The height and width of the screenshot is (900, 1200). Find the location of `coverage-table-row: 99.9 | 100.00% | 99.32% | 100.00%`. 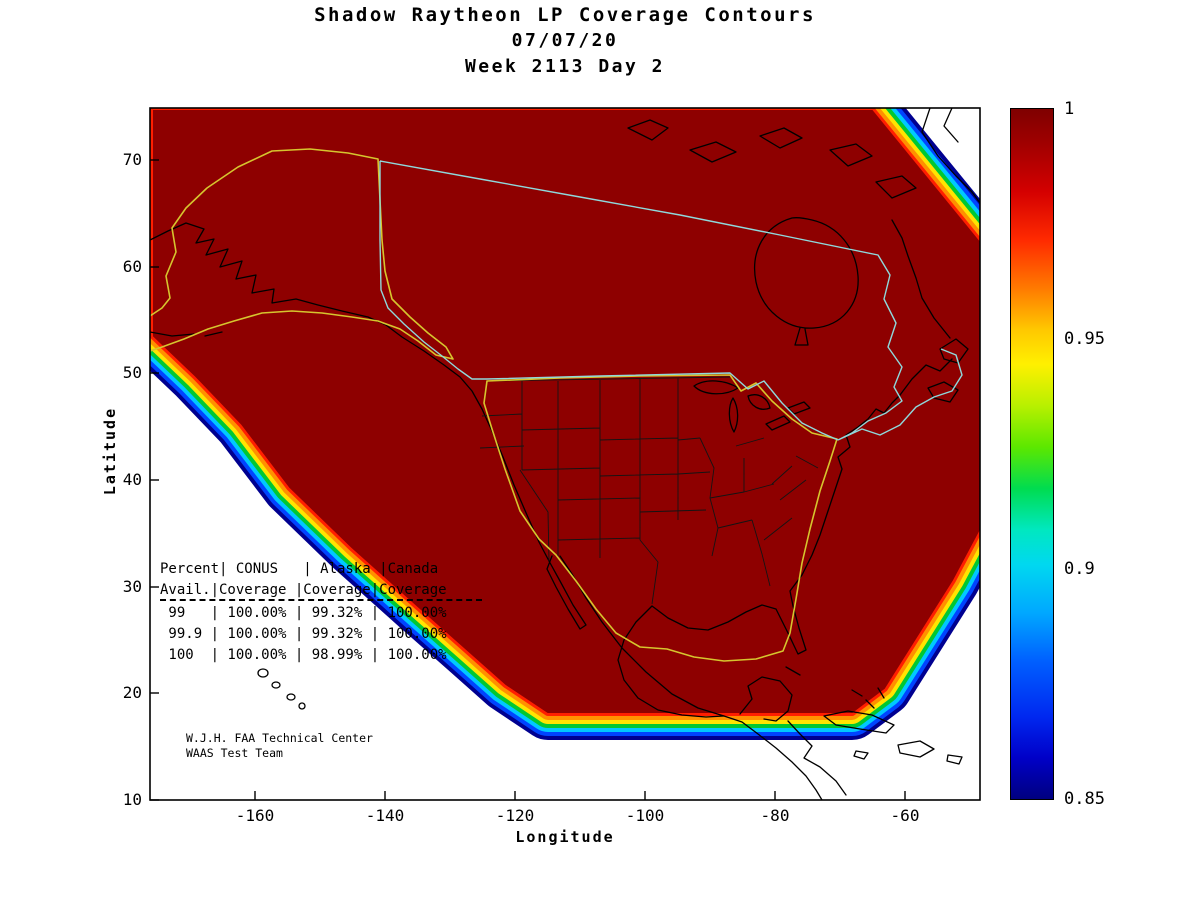

coverage-table-row: 99.9 | 100.00% | 99.32% | 100.00% is located at coordinates (303, 634).